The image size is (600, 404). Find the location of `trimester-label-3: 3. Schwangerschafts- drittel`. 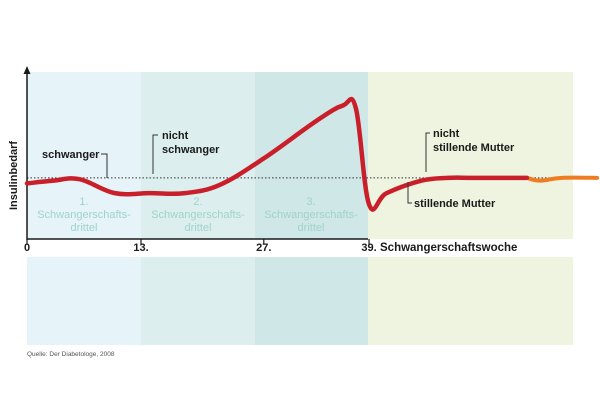

trimester-label-3: 3. Schwangerschafts- drittel is located at coordinates (311, 215).